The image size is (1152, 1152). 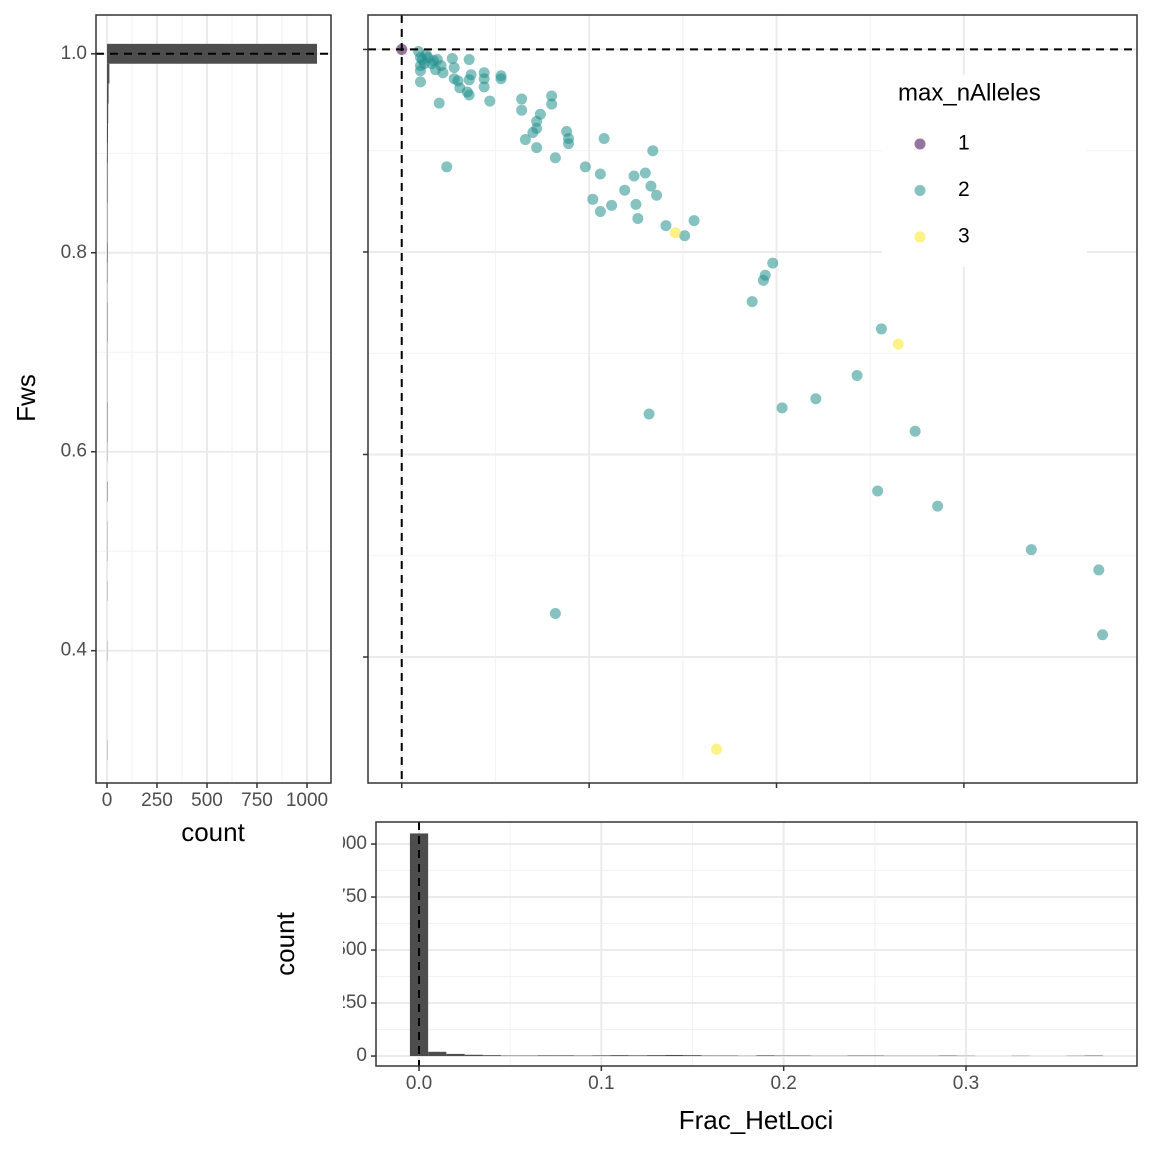 I want to click on legend-label: 3, so click(x=964, y=236).